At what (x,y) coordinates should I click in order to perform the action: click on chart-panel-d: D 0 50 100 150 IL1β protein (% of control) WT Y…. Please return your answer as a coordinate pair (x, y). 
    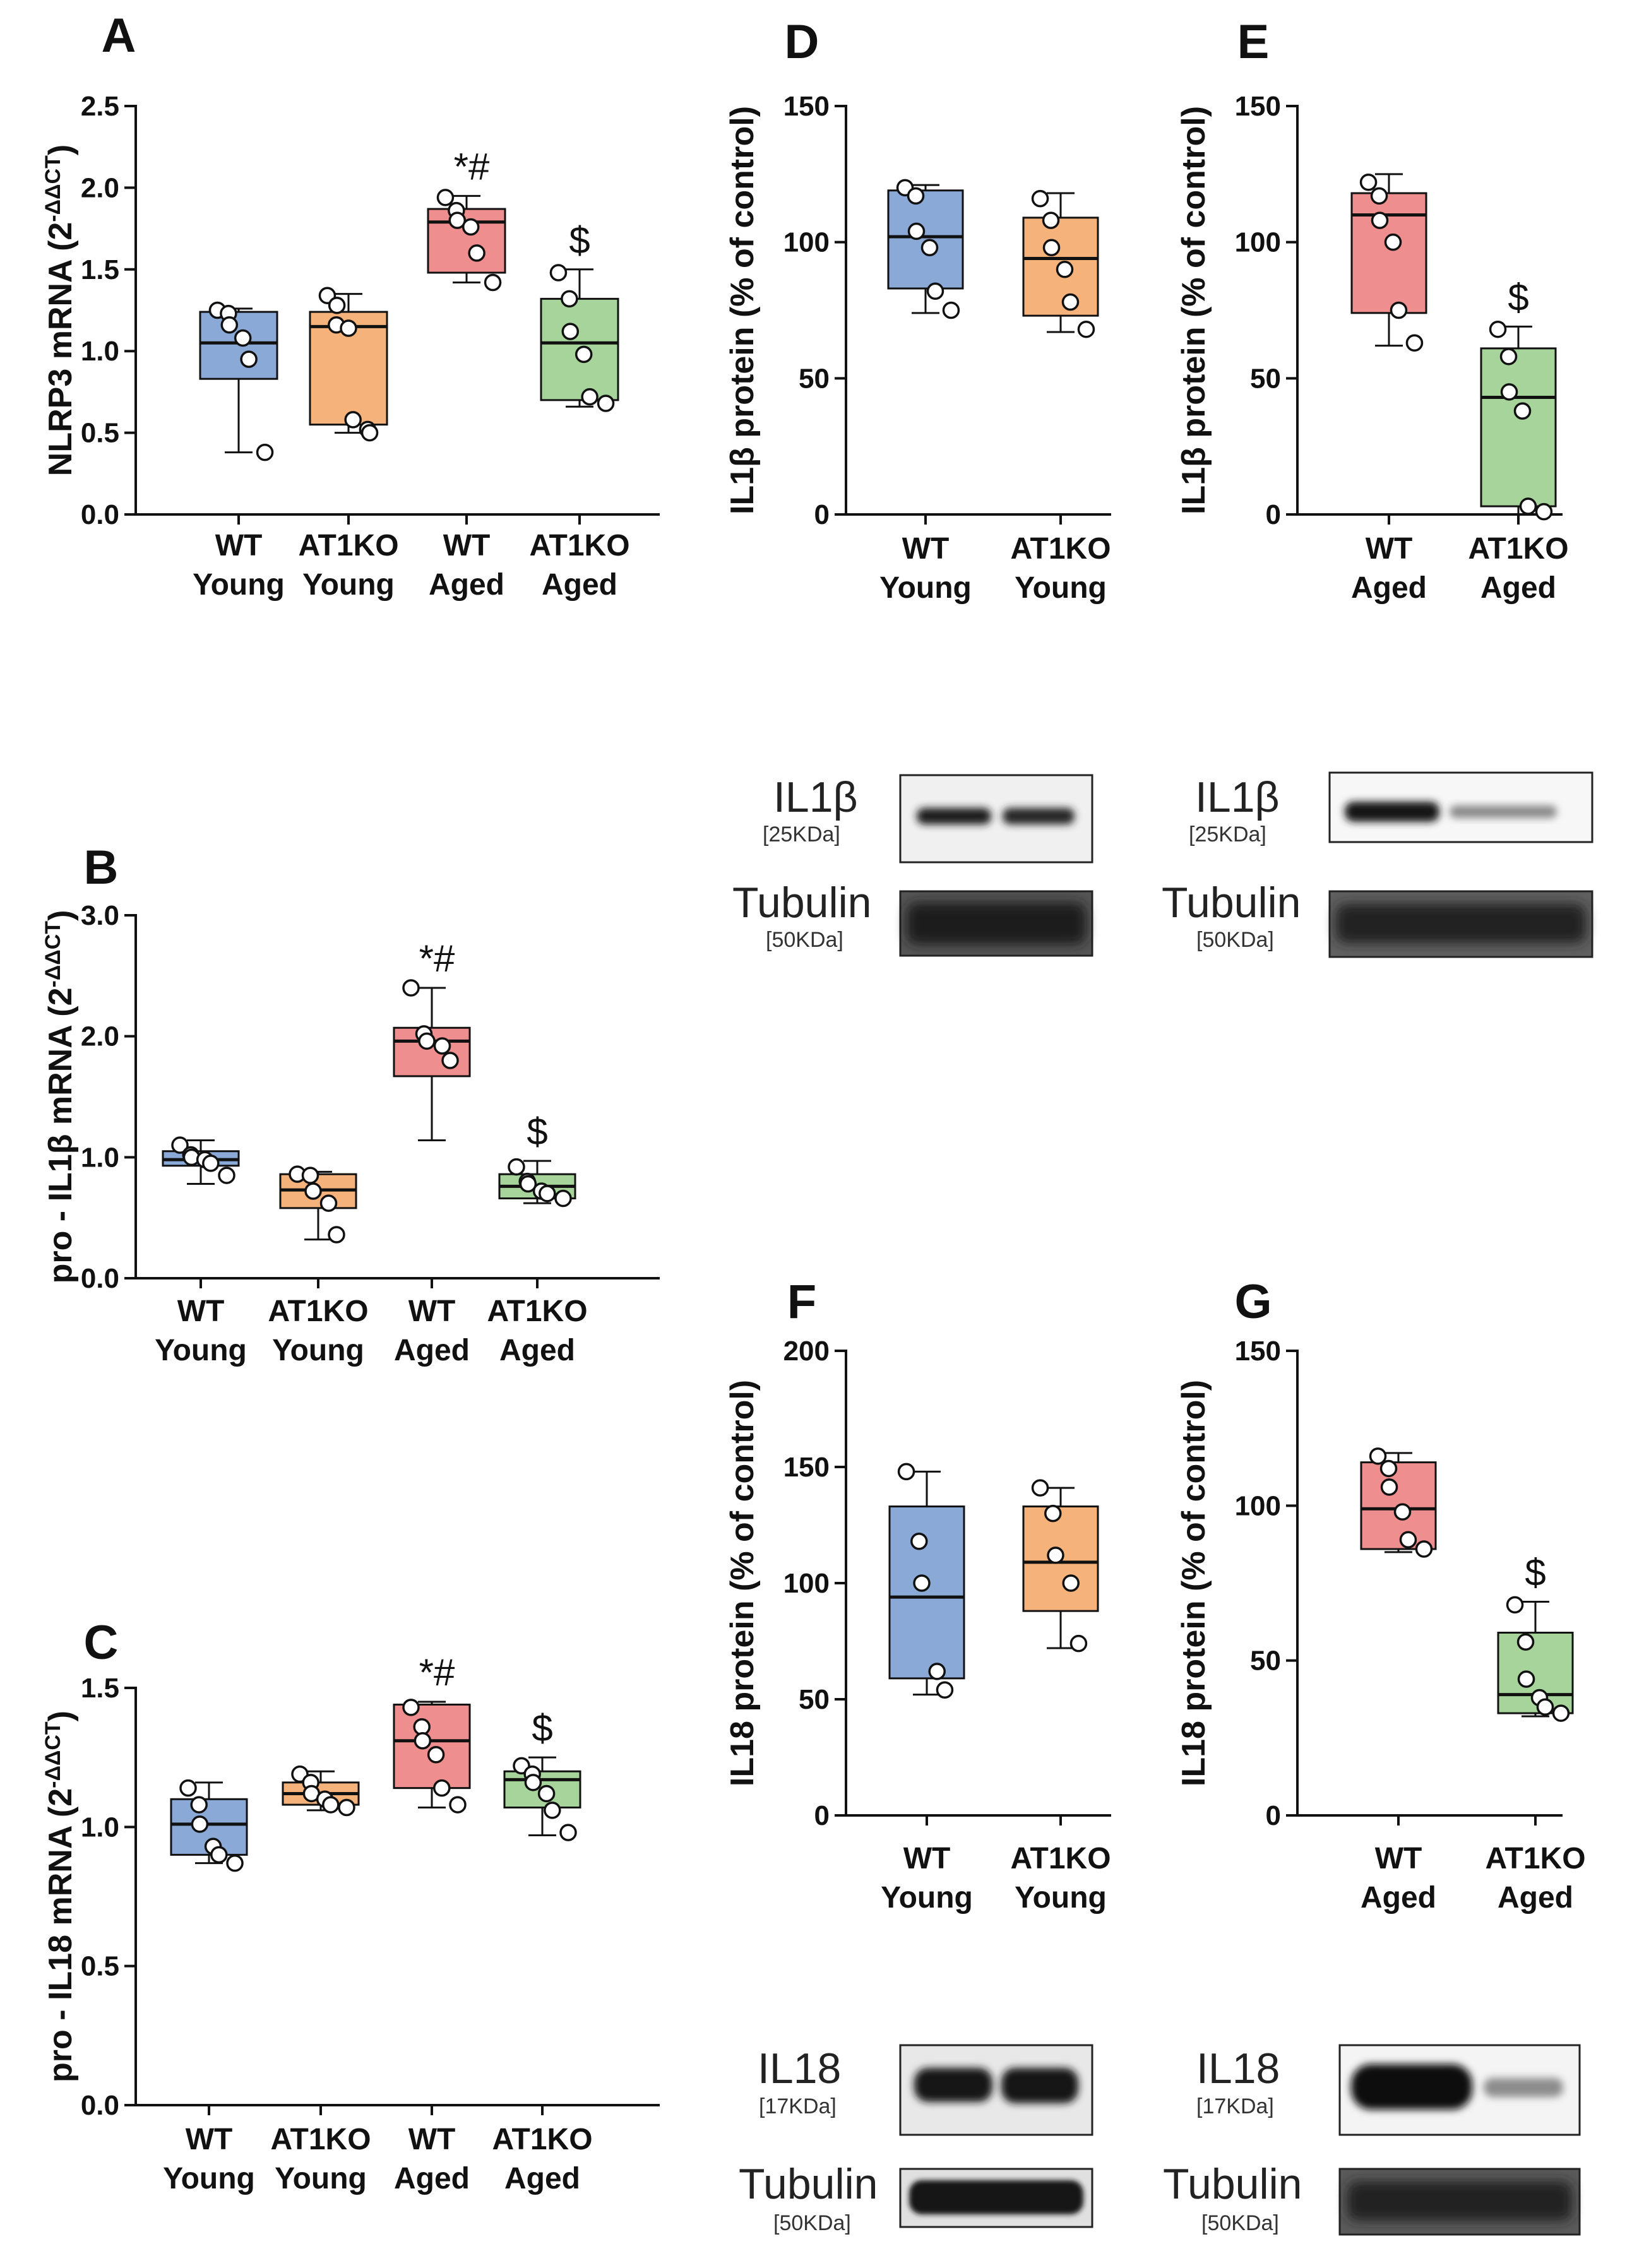
    Looking at the image, I should click on (917, 310).